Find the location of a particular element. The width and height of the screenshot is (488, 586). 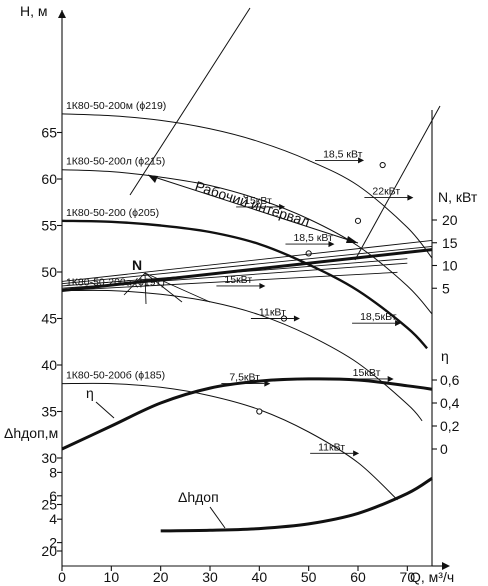

npsh-curve is located at coordinates (296, 505).